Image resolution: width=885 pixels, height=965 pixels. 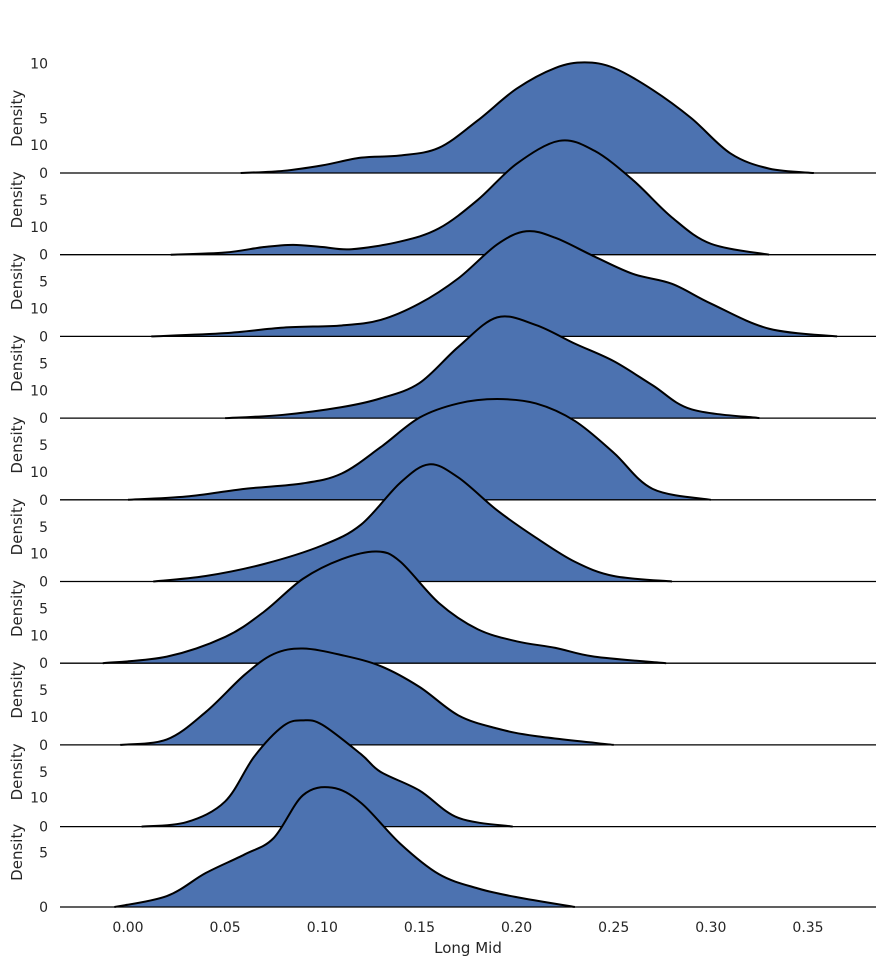 I want to click on x-tick-label: 0.15, so click(x=419, y=928).